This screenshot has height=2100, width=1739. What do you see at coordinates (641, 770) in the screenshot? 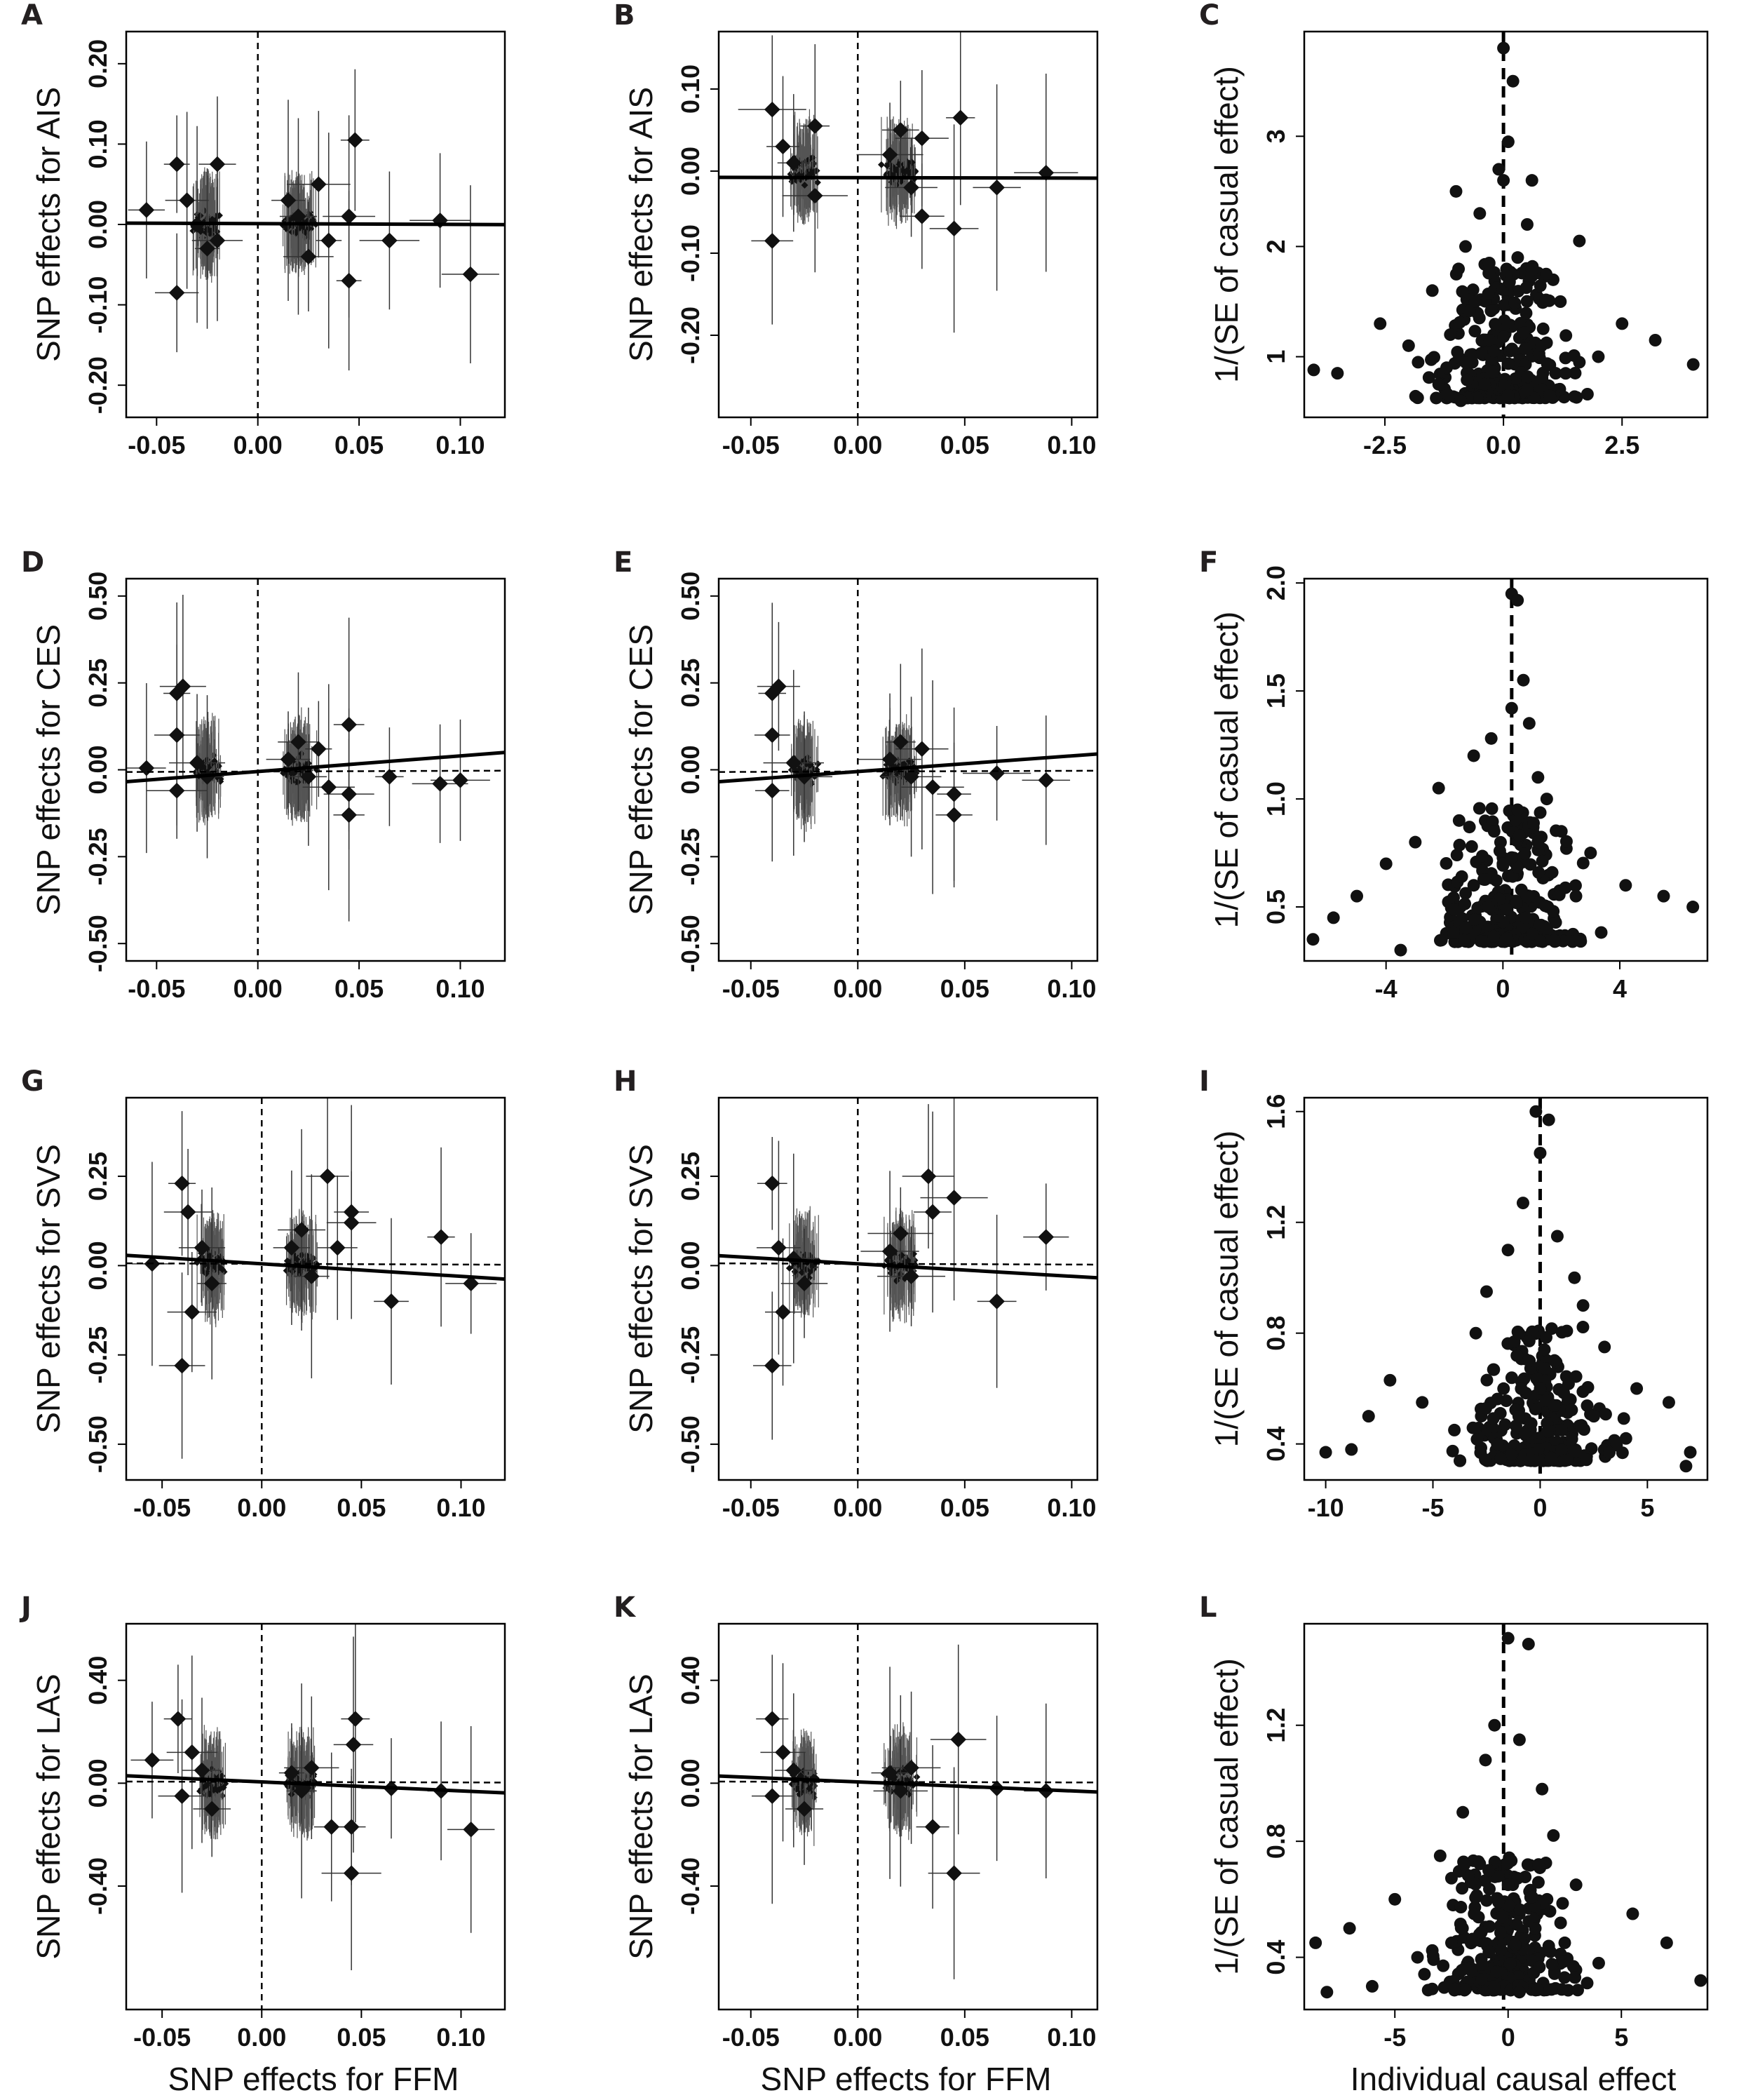
I see `y-axis-label: SNP effects for CES` at bounding box center [641, 770].